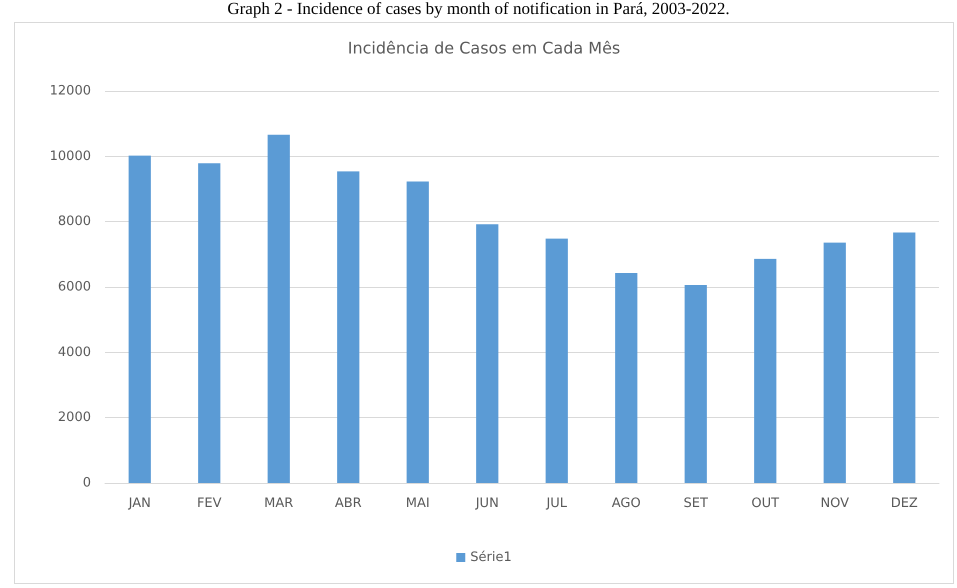  What do you see at coordinates (484, 48) in the screenshot?
I see `chart-title: Incidência de Casos em Cada Mês` at bounding box center [484, 48].